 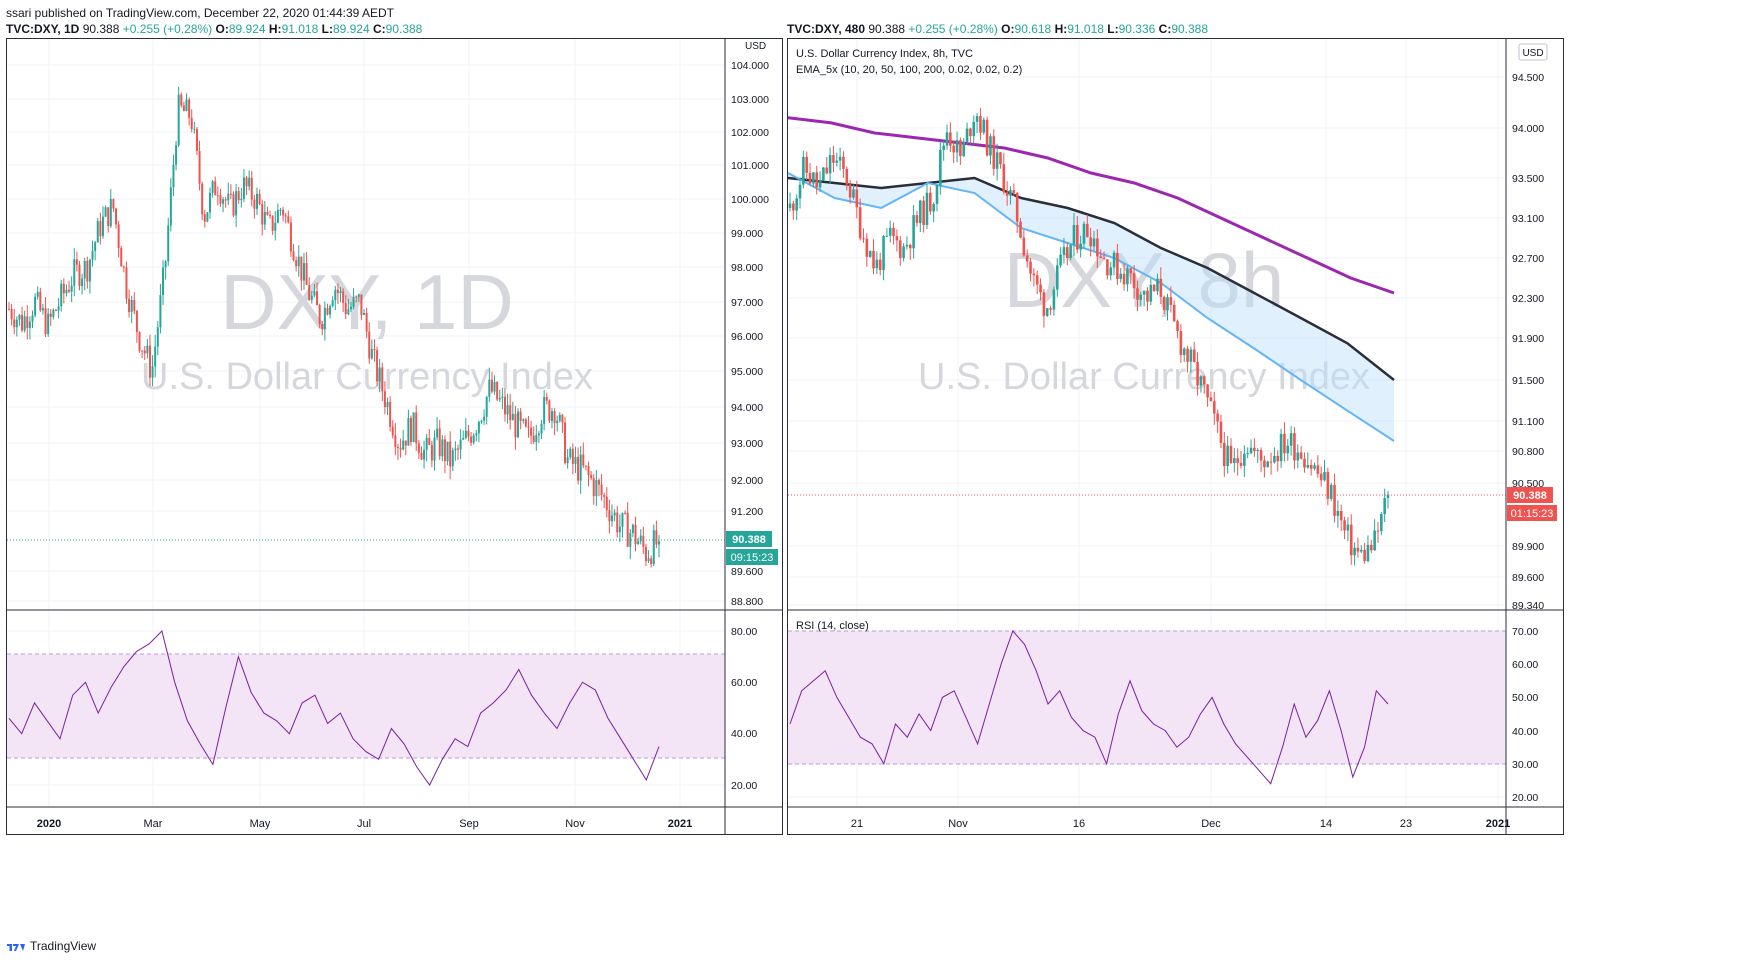 What do you see at coordinates (63, 946) in the screenshot?
I see `footer-brand: TradingView` at bounding box center [63, 946].